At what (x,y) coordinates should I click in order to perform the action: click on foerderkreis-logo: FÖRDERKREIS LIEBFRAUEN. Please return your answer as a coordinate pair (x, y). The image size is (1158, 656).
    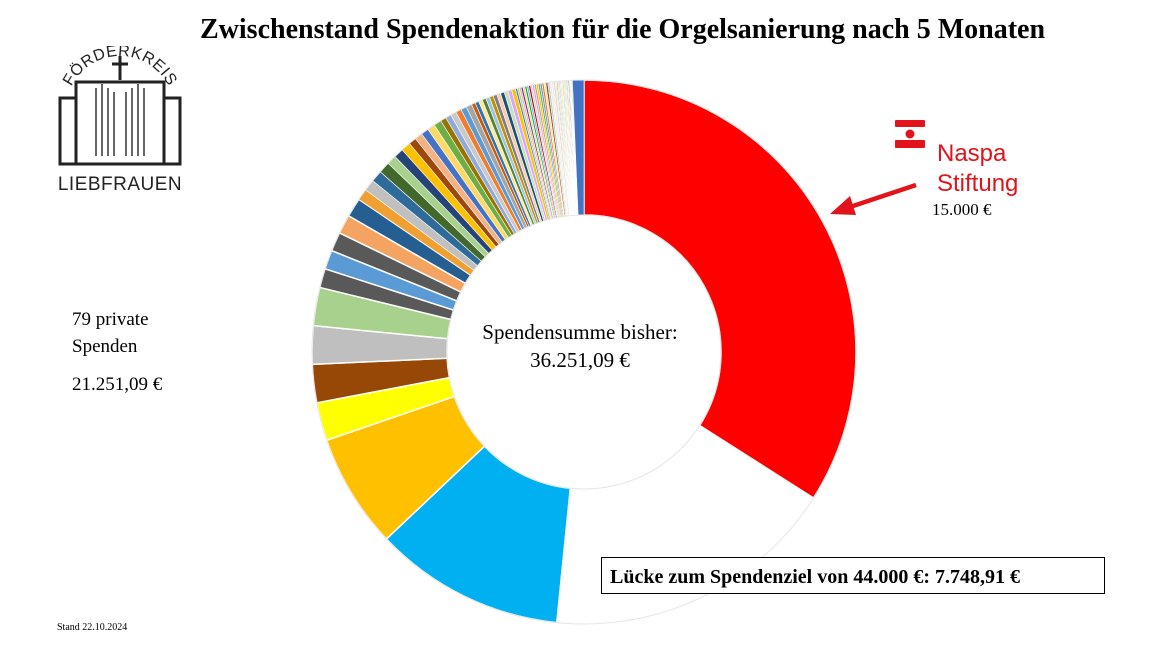
    Looking at the image, I should click on (120, 120).